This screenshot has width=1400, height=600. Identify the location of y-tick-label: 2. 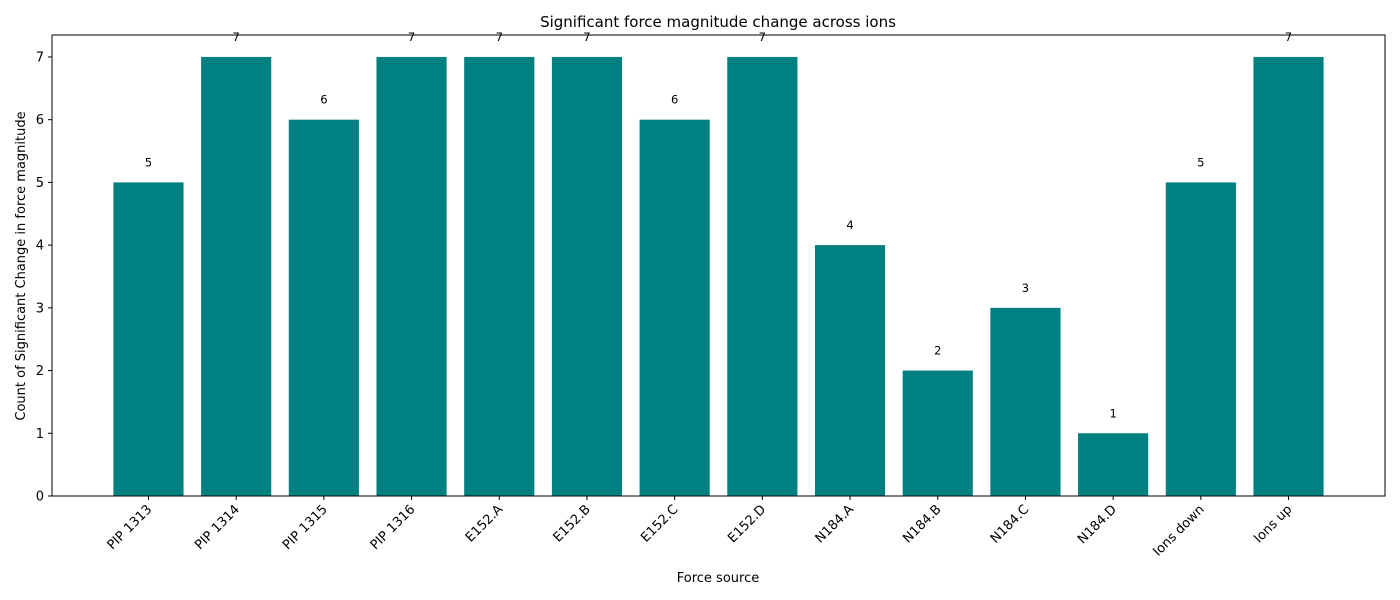
(40, 371).